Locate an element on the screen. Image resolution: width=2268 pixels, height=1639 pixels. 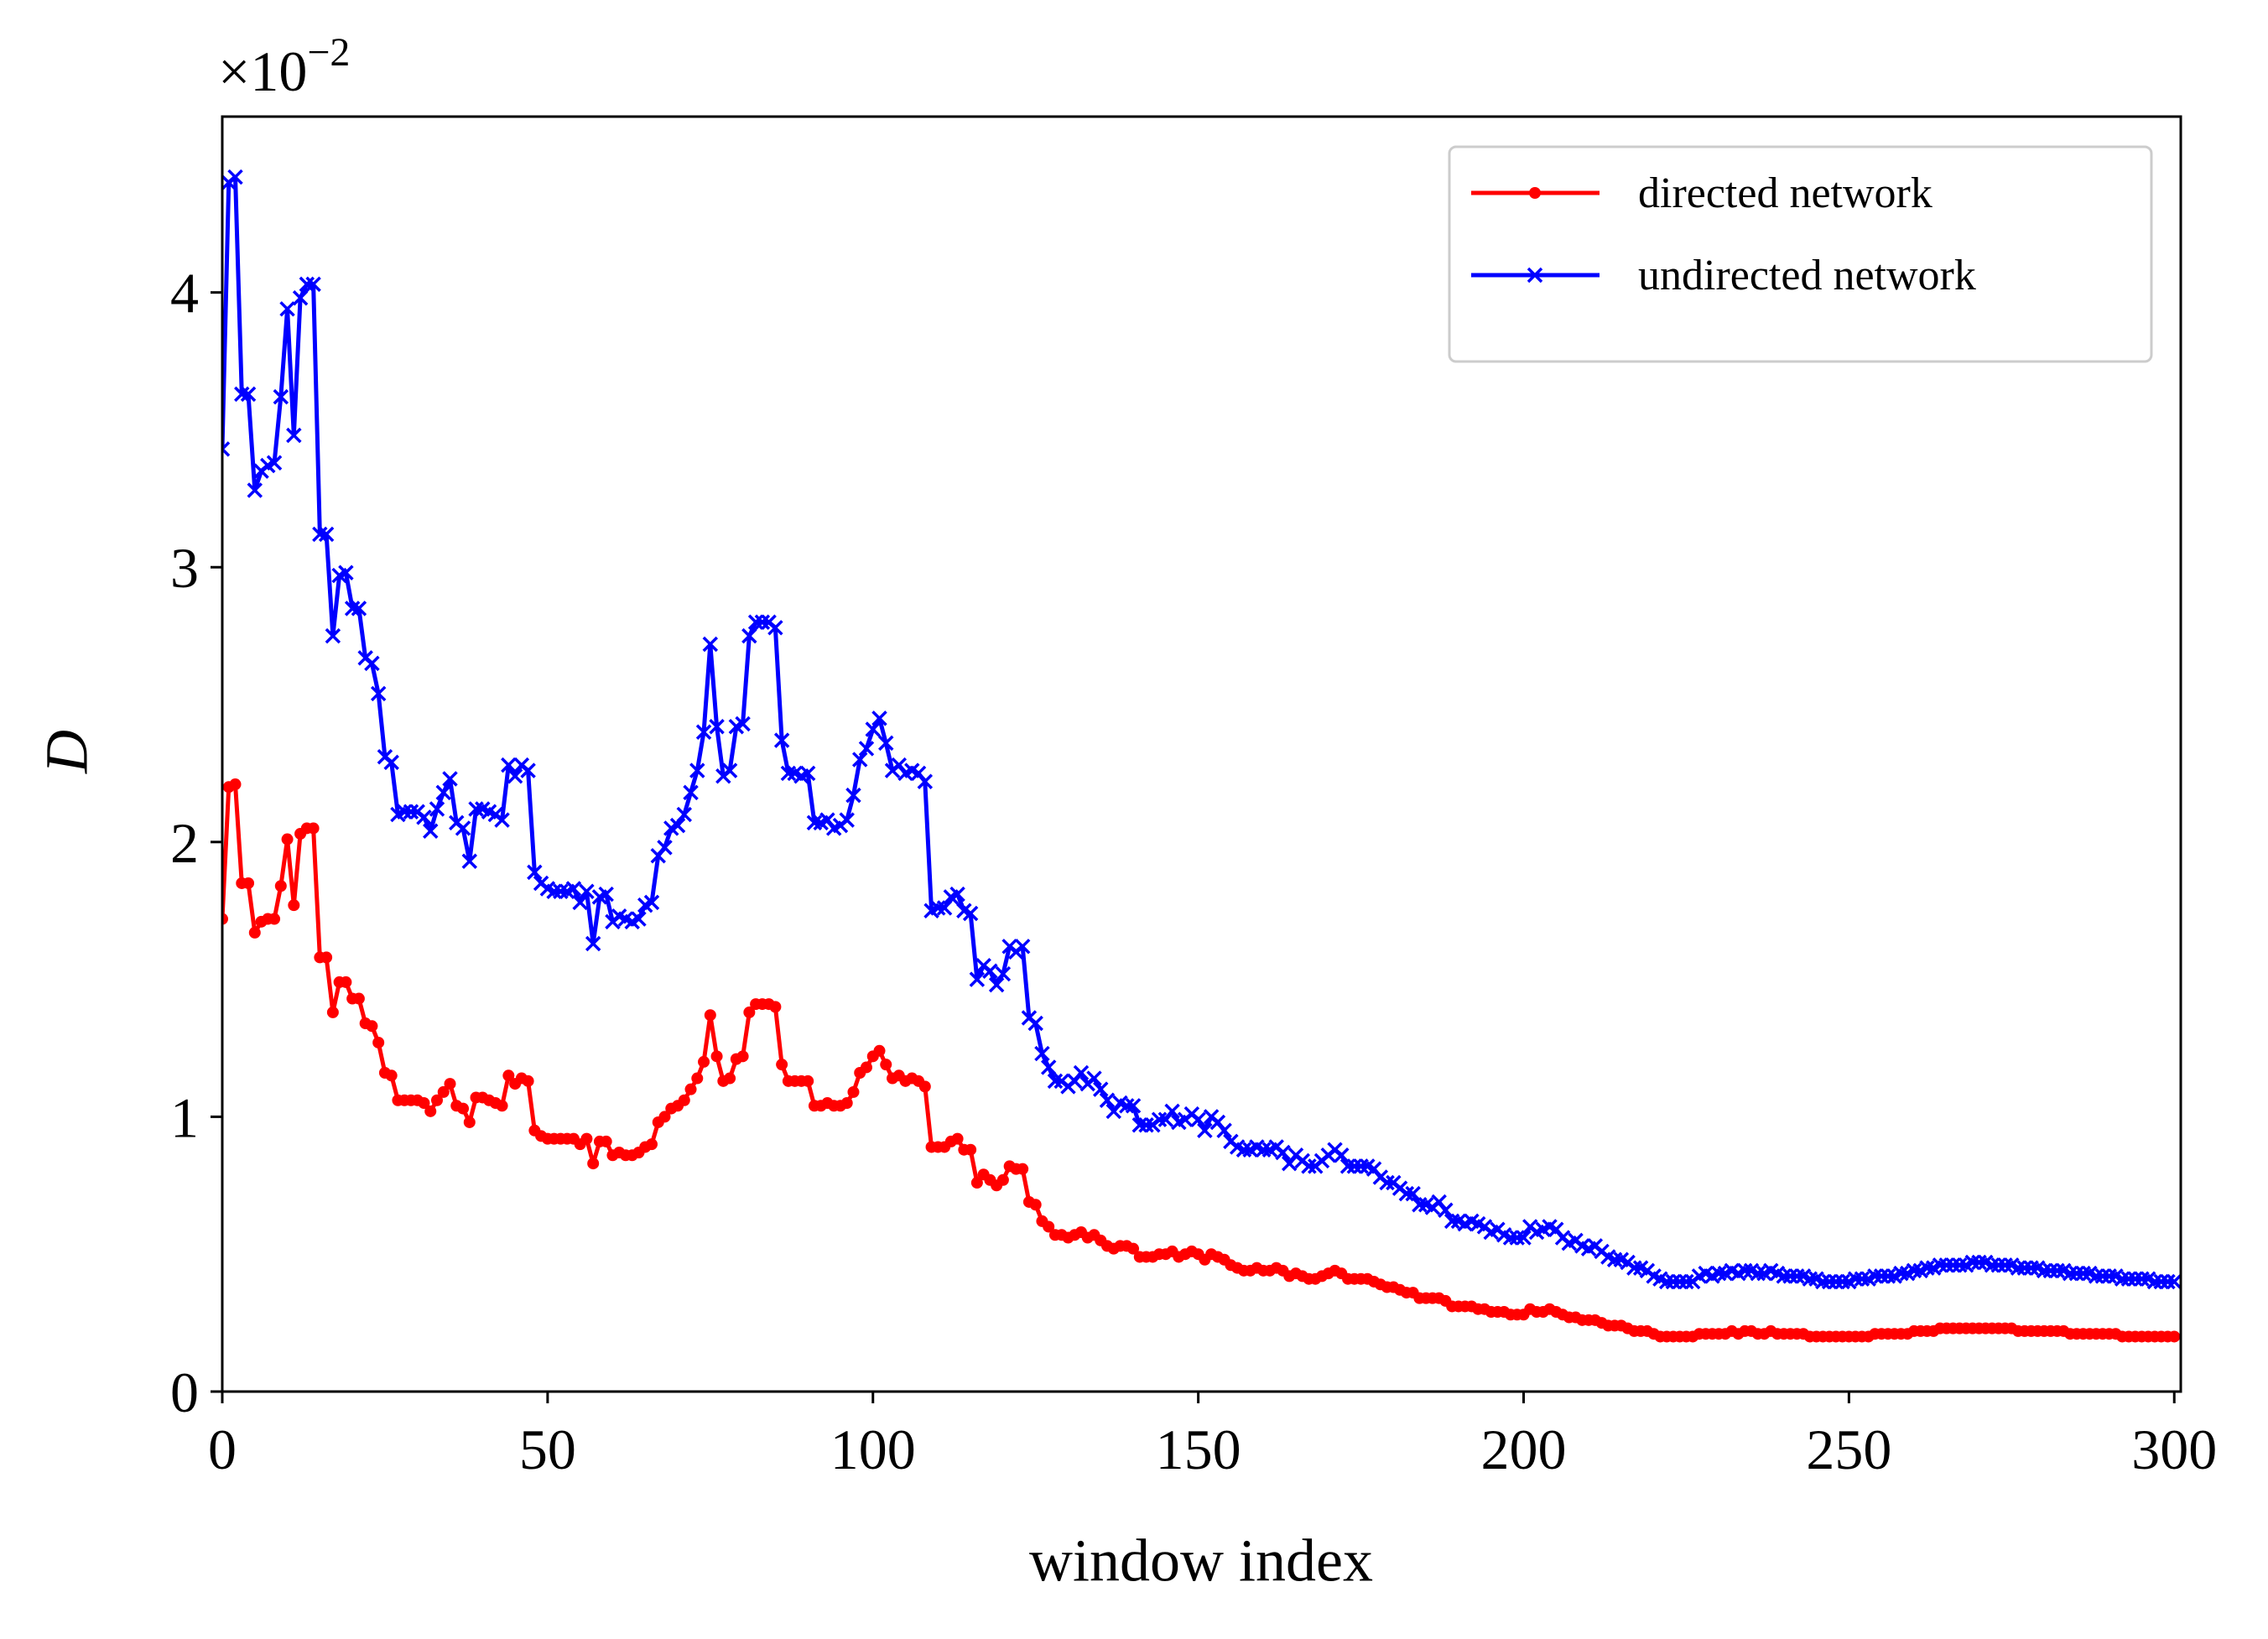
y-tick-label: 2 is located at coordinates (184, 843).